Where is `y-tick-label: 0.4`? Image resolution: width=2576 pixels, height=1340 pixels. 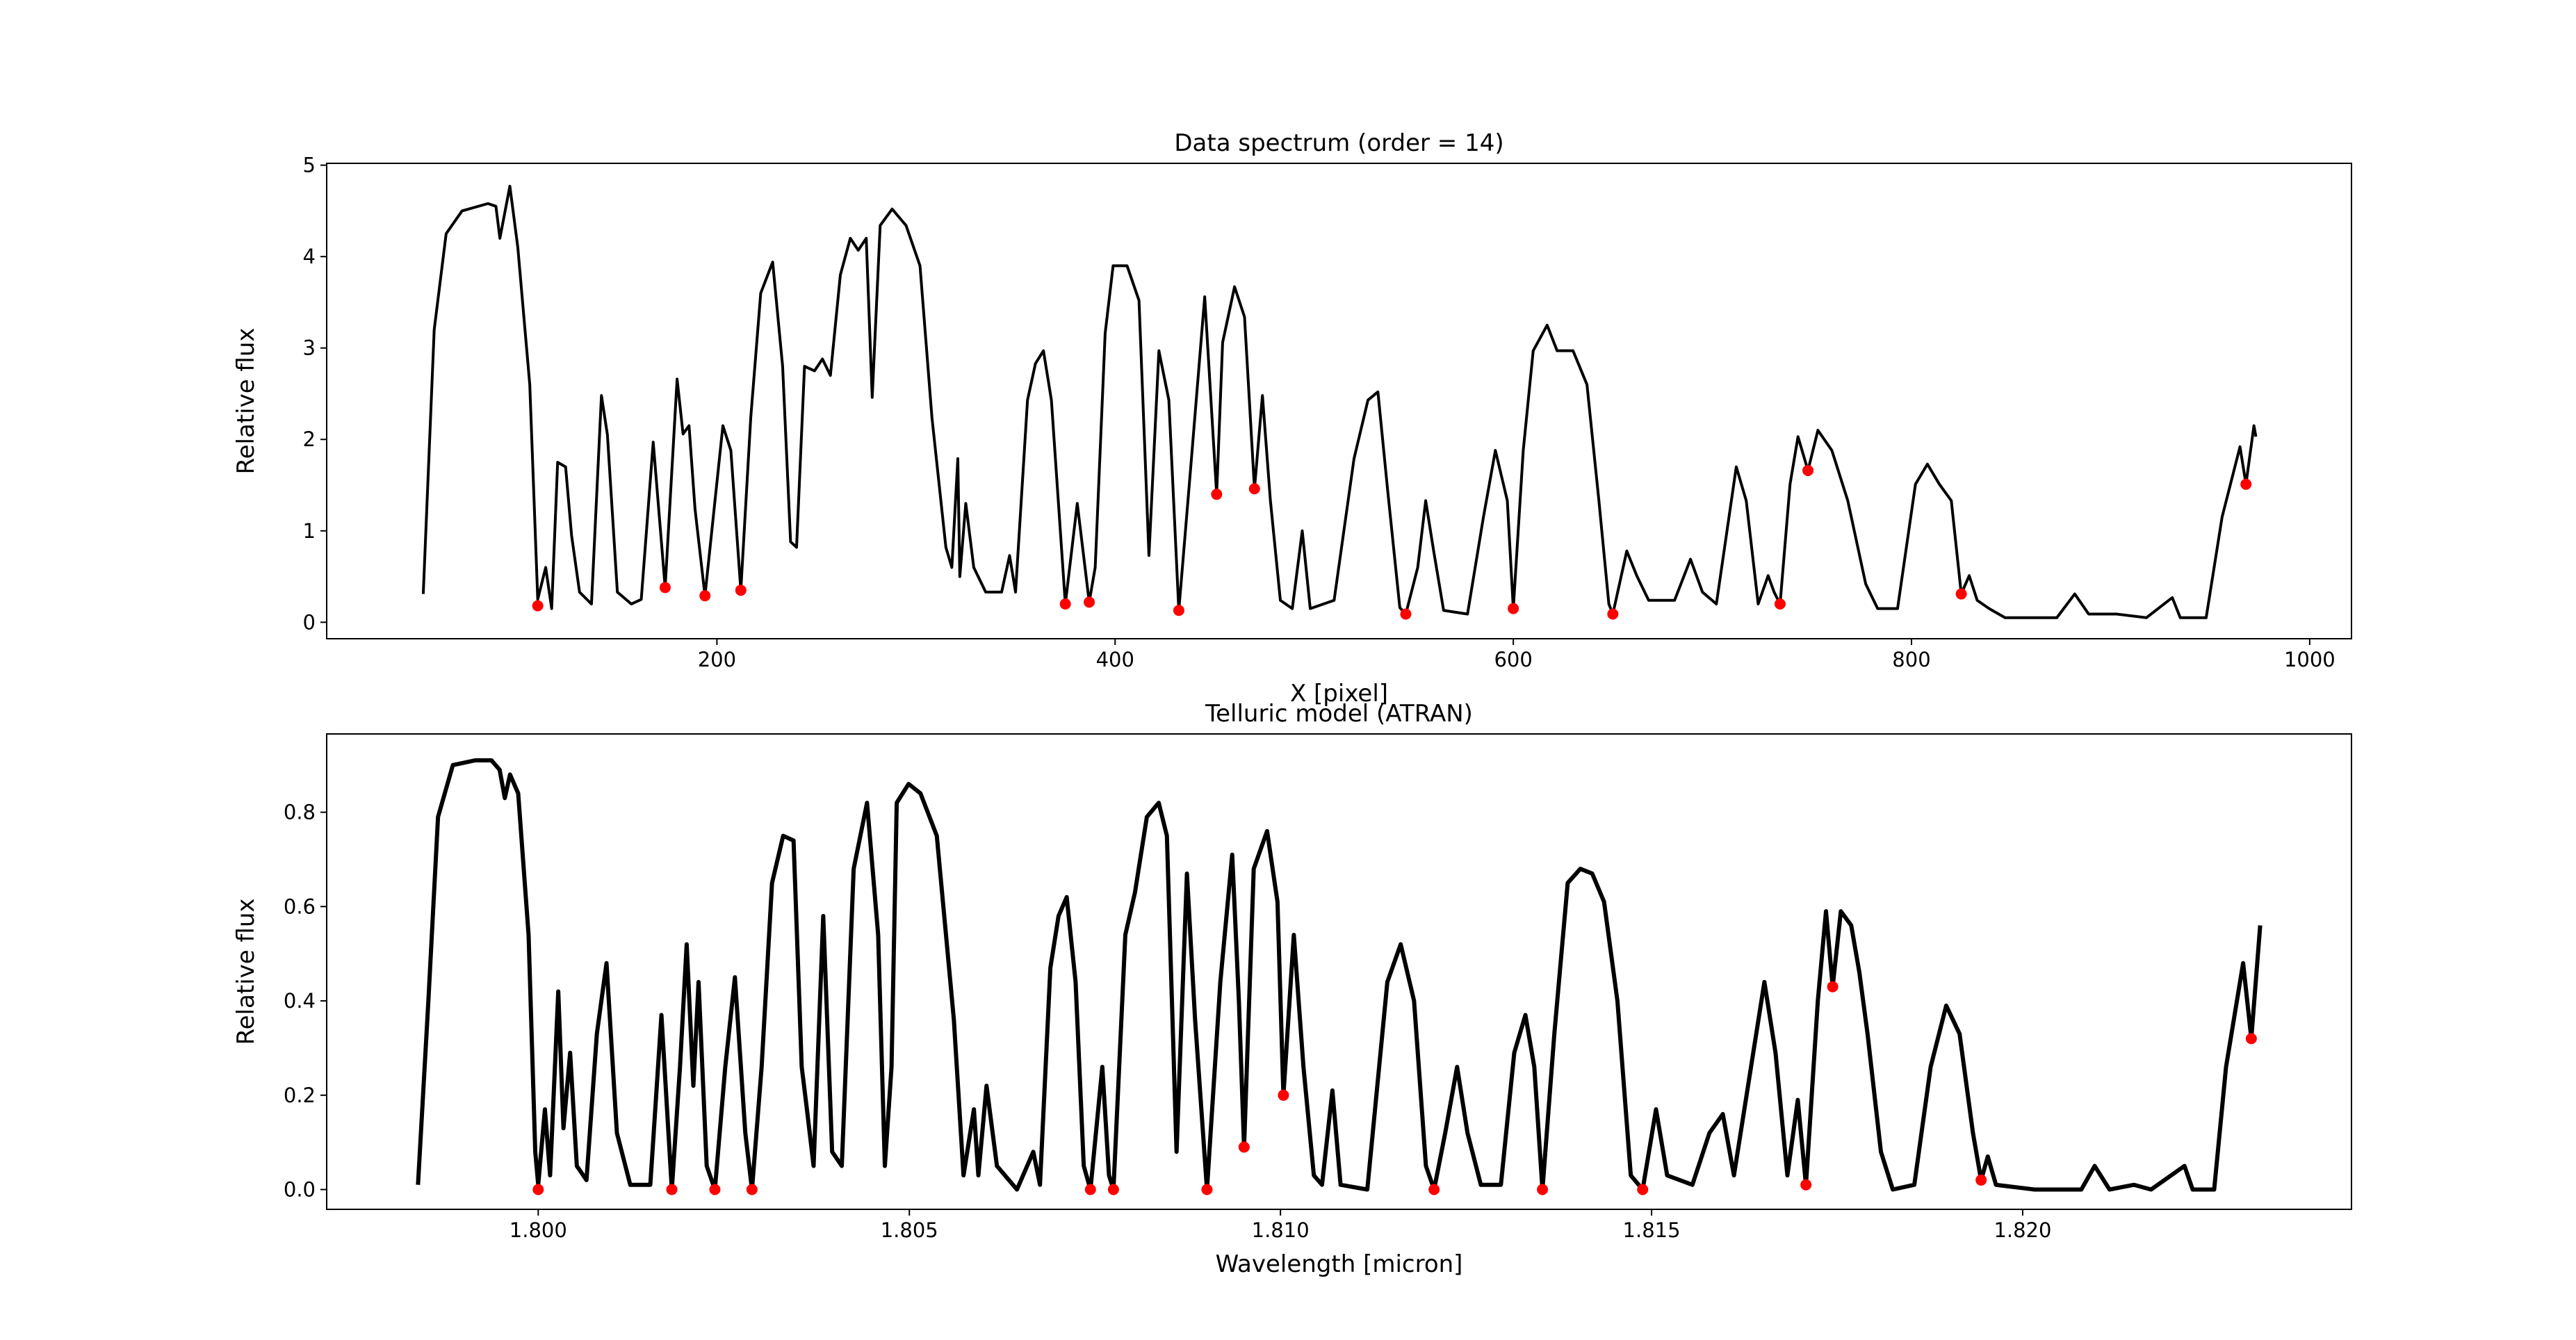 y-tick-label: 0.4 is located at coordinates (300, 1001).